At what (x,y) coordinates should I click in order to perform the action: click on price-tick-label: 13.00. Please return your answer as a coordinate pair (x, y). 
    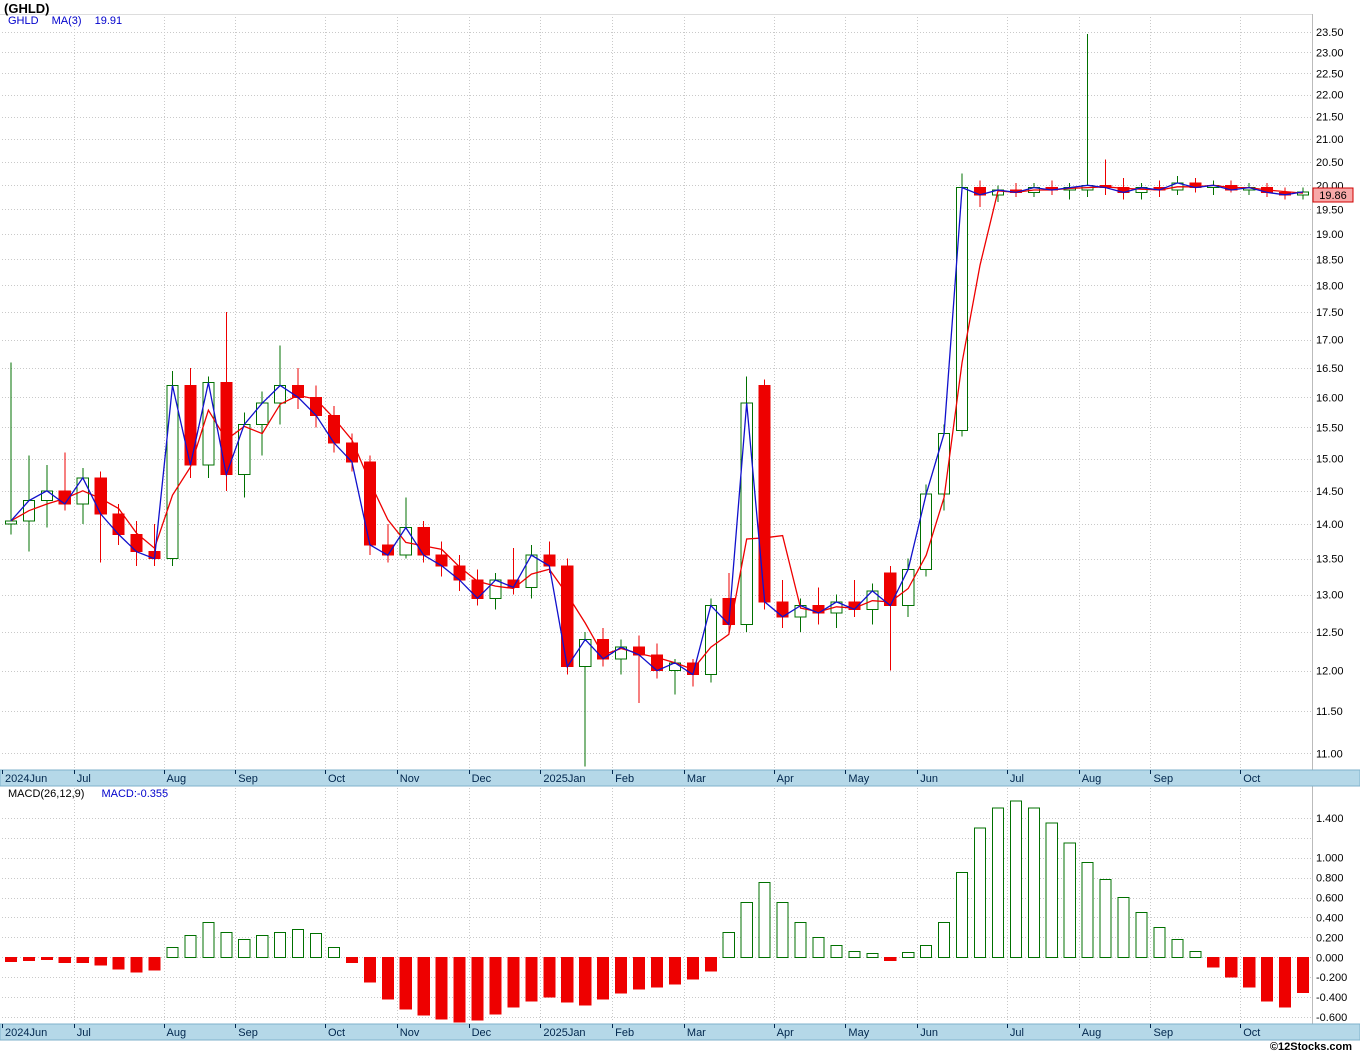
    Looking at the image, I should click on (1330, 596).